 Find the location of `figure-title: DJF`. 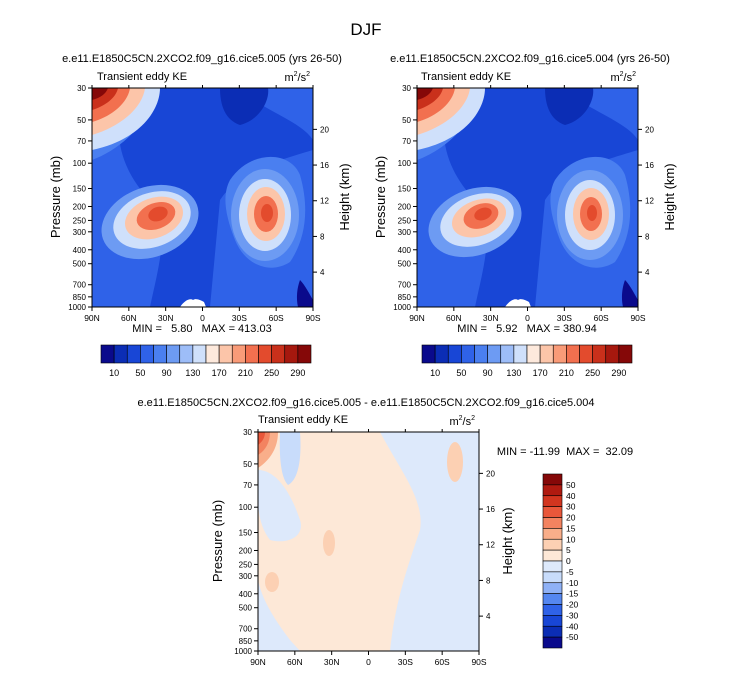

figure-title: DJF is located at coordinates (365, 29).